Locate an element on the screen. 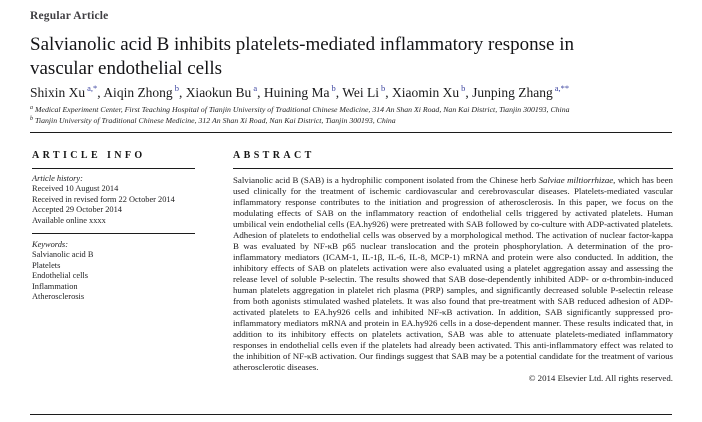  article-info-section-rule is located at coordinates (113, 234).